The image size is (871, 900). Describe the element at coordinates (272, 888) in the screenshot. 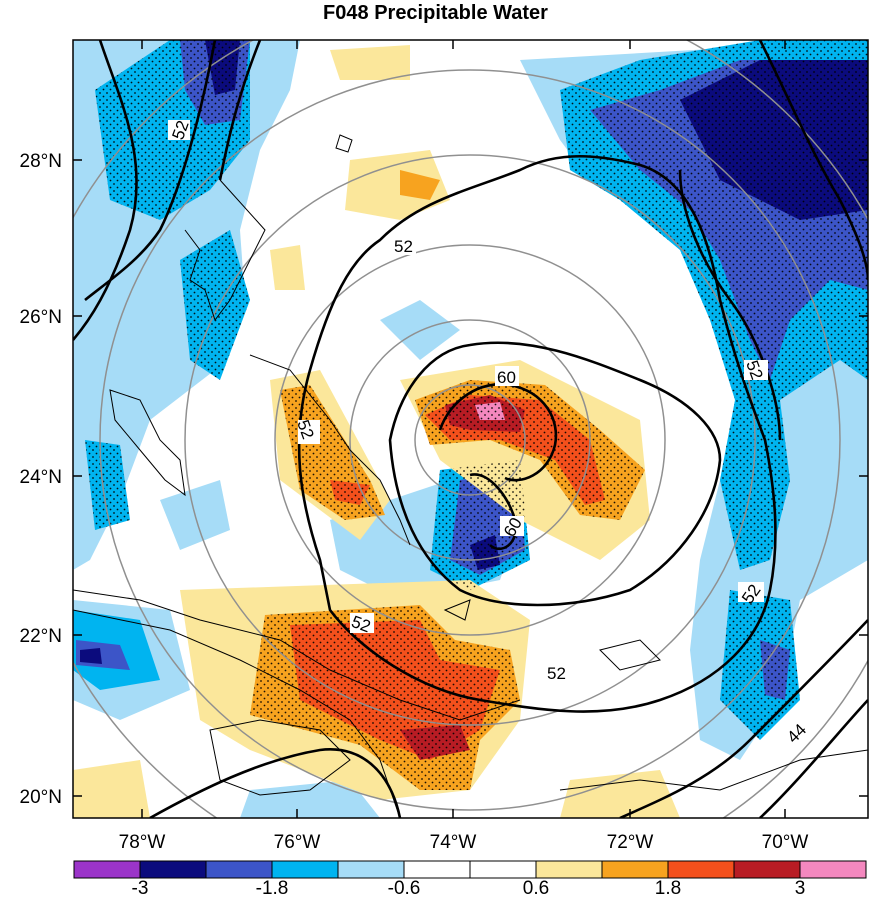

I see `colorbar-label-neg1-8: -1.8` at that location.